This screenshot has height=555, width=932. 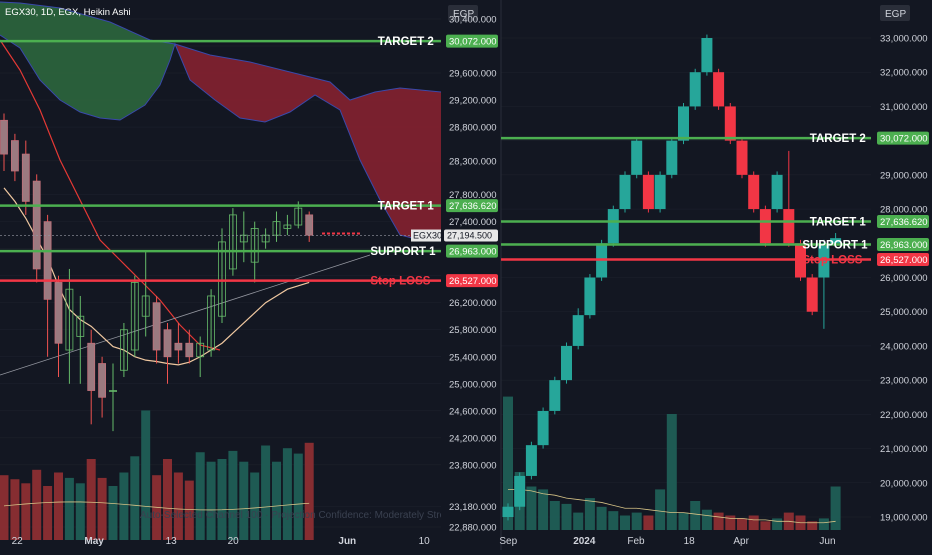 What do you see at coordinates (400, 282) in the screenshot?
I see `left-level-label: Stop LOSS` at bounding box center [400, 282].